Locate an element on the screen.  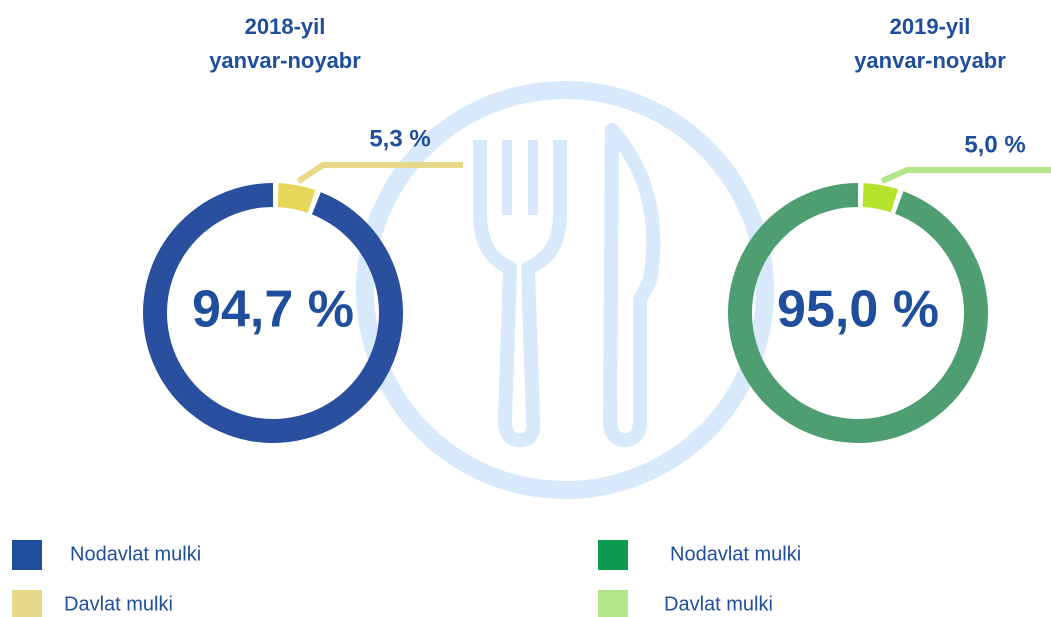
center-label: 94,7 % is located at coordinates (273, 310).